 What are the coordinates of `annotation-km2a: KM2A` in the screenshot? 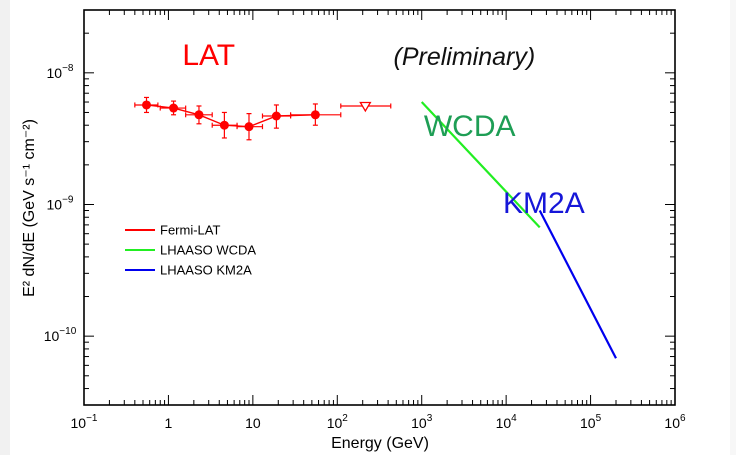 It's located at (544, 203).